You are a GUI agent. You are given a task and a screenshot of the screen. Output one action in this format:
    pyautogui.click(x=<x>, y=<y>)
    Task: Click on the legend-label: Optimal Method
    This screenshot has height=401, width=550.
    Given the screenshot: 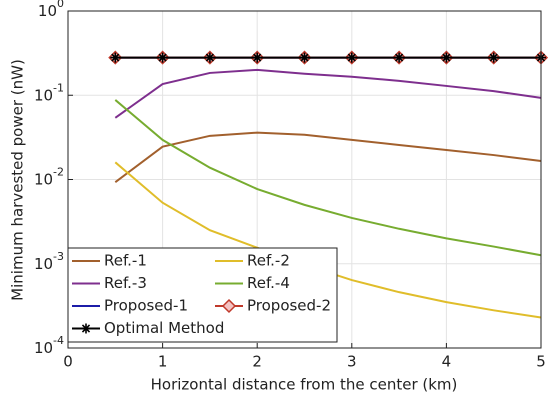 What is the action you would take?
    pyautogui.click(x=164, y=328)
    